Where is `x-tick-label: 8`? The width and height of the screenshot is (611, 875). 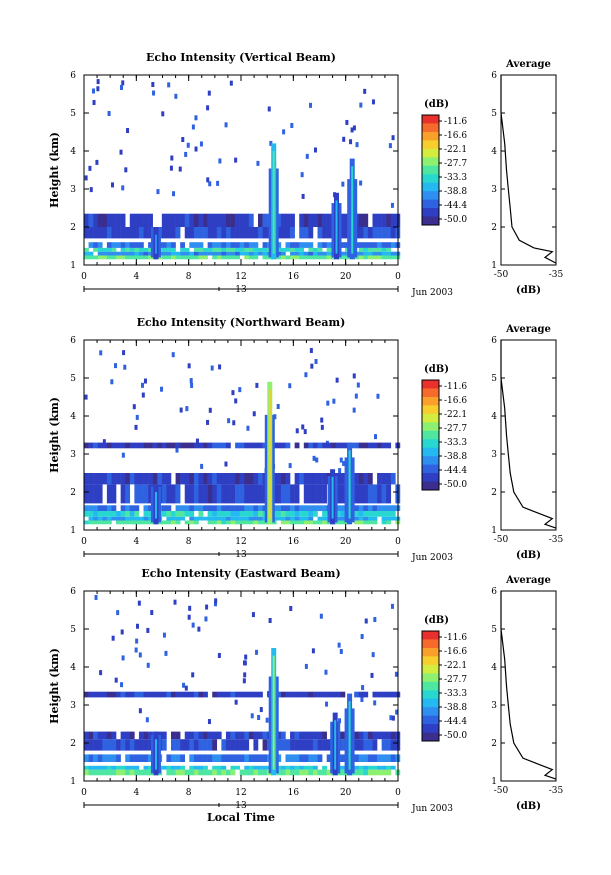
x-tick-label: 8 is located at coordinates (189, 793).